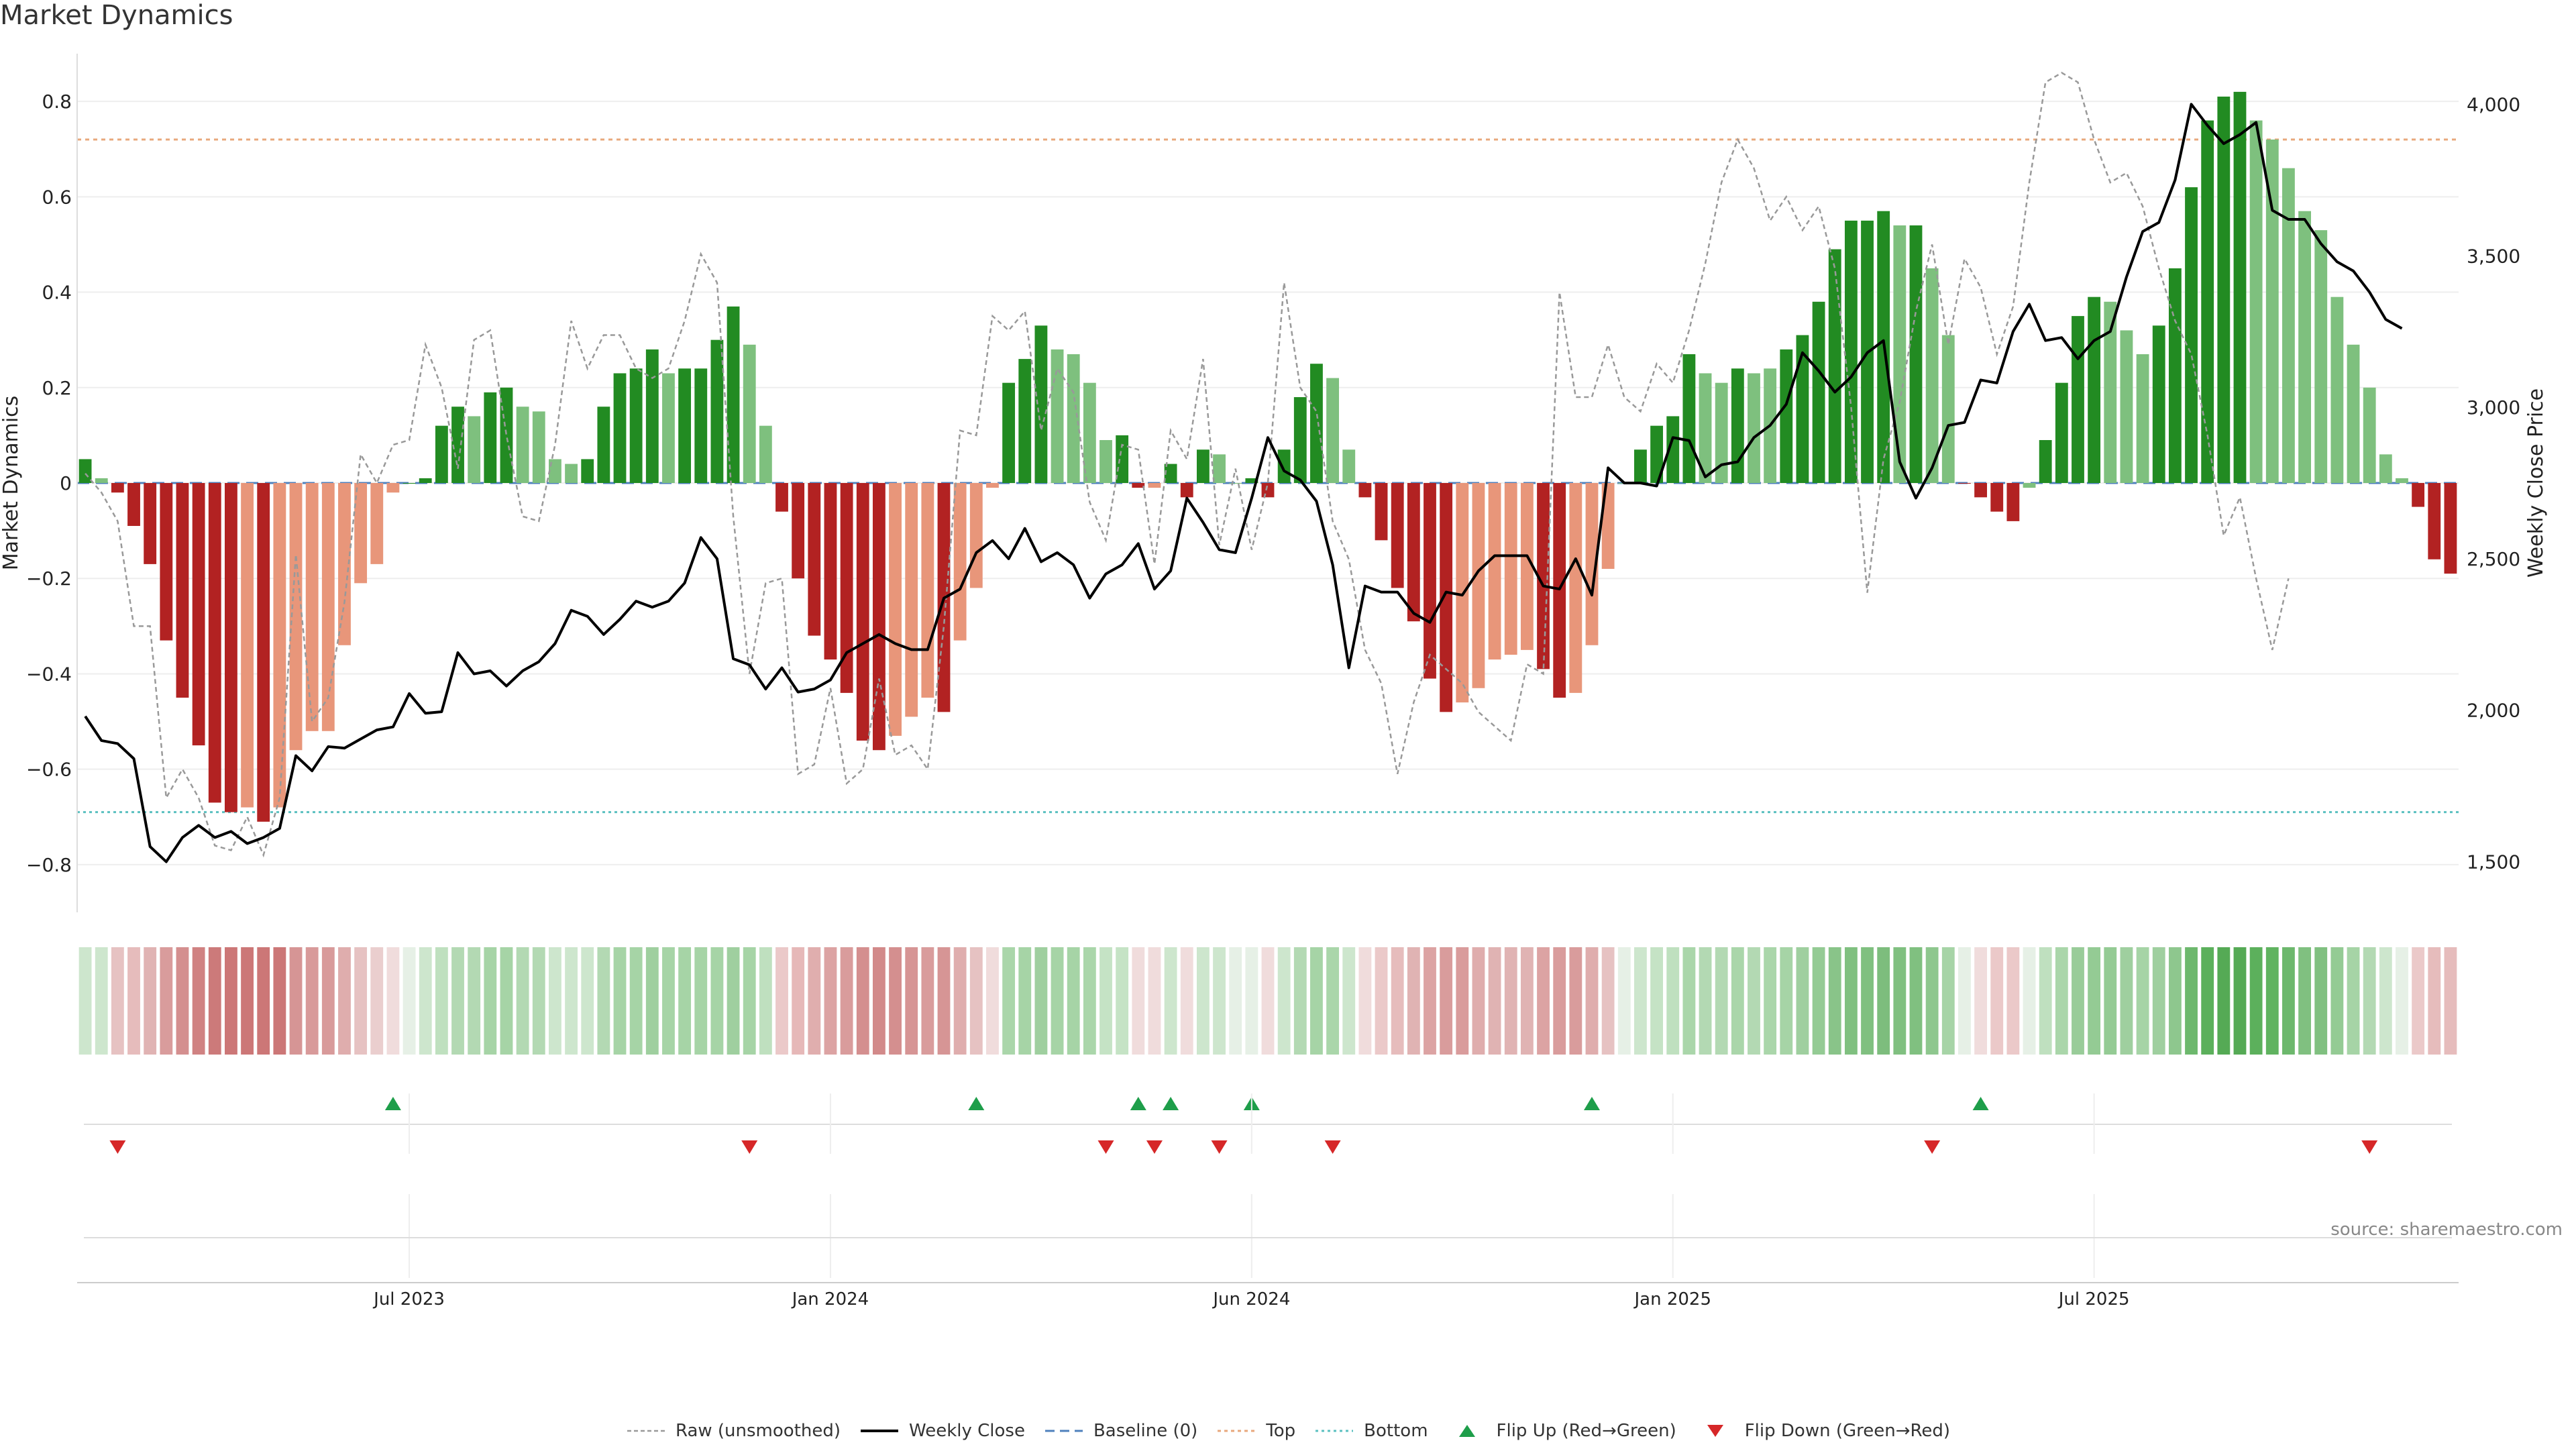  What do you see at coordinates (1268, 1201) in the screenshot?
I see `date-axis: Jul 2023 Jan 2024 Jun 2024 Jan 2025 Jul 2025` at bounding box center [1268, 1201].